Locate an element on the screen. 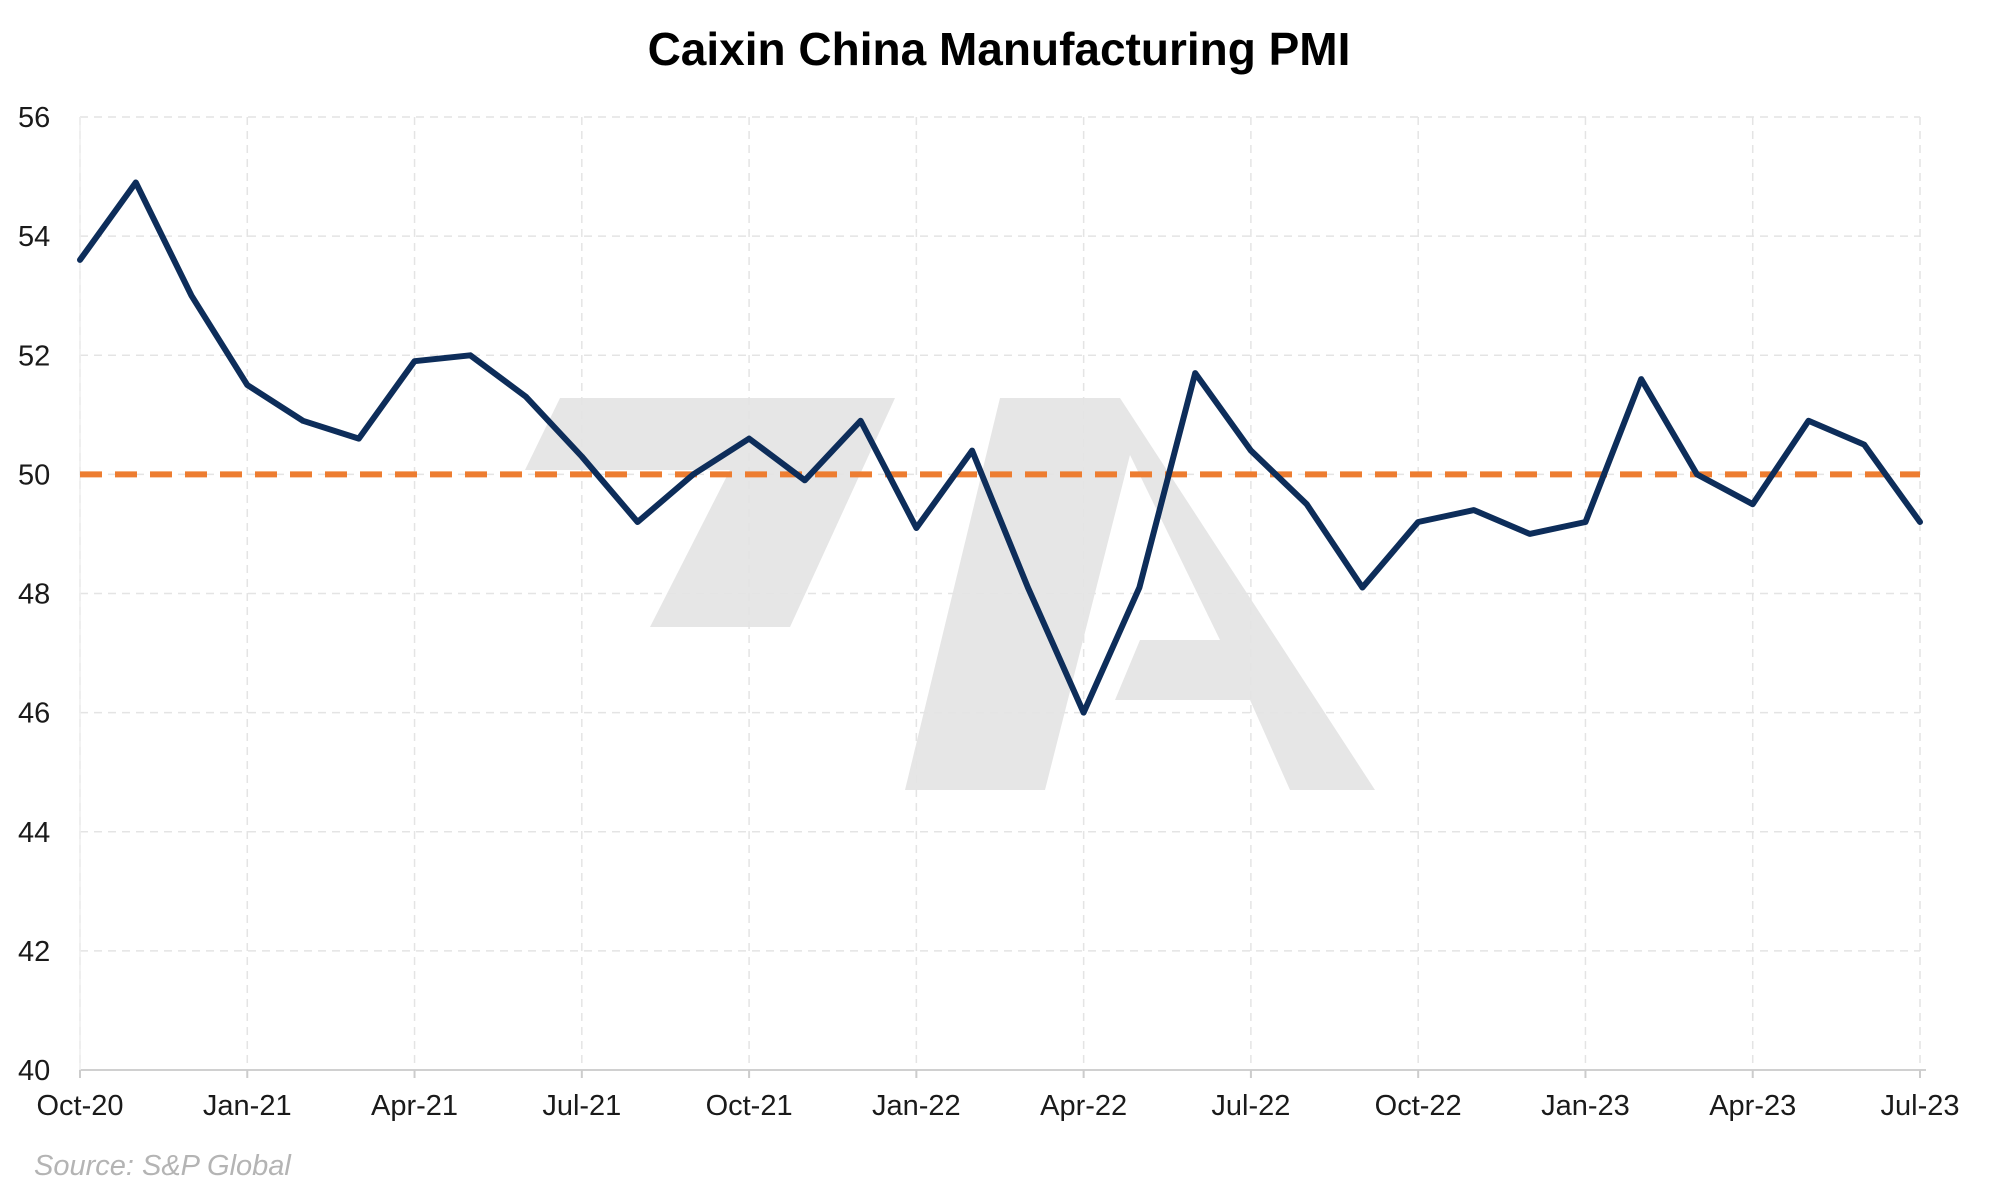 The width and height of the screenshot is (1998, 1200). x-tick-label: Oct-22 is located at coordinates (1418, 1106).